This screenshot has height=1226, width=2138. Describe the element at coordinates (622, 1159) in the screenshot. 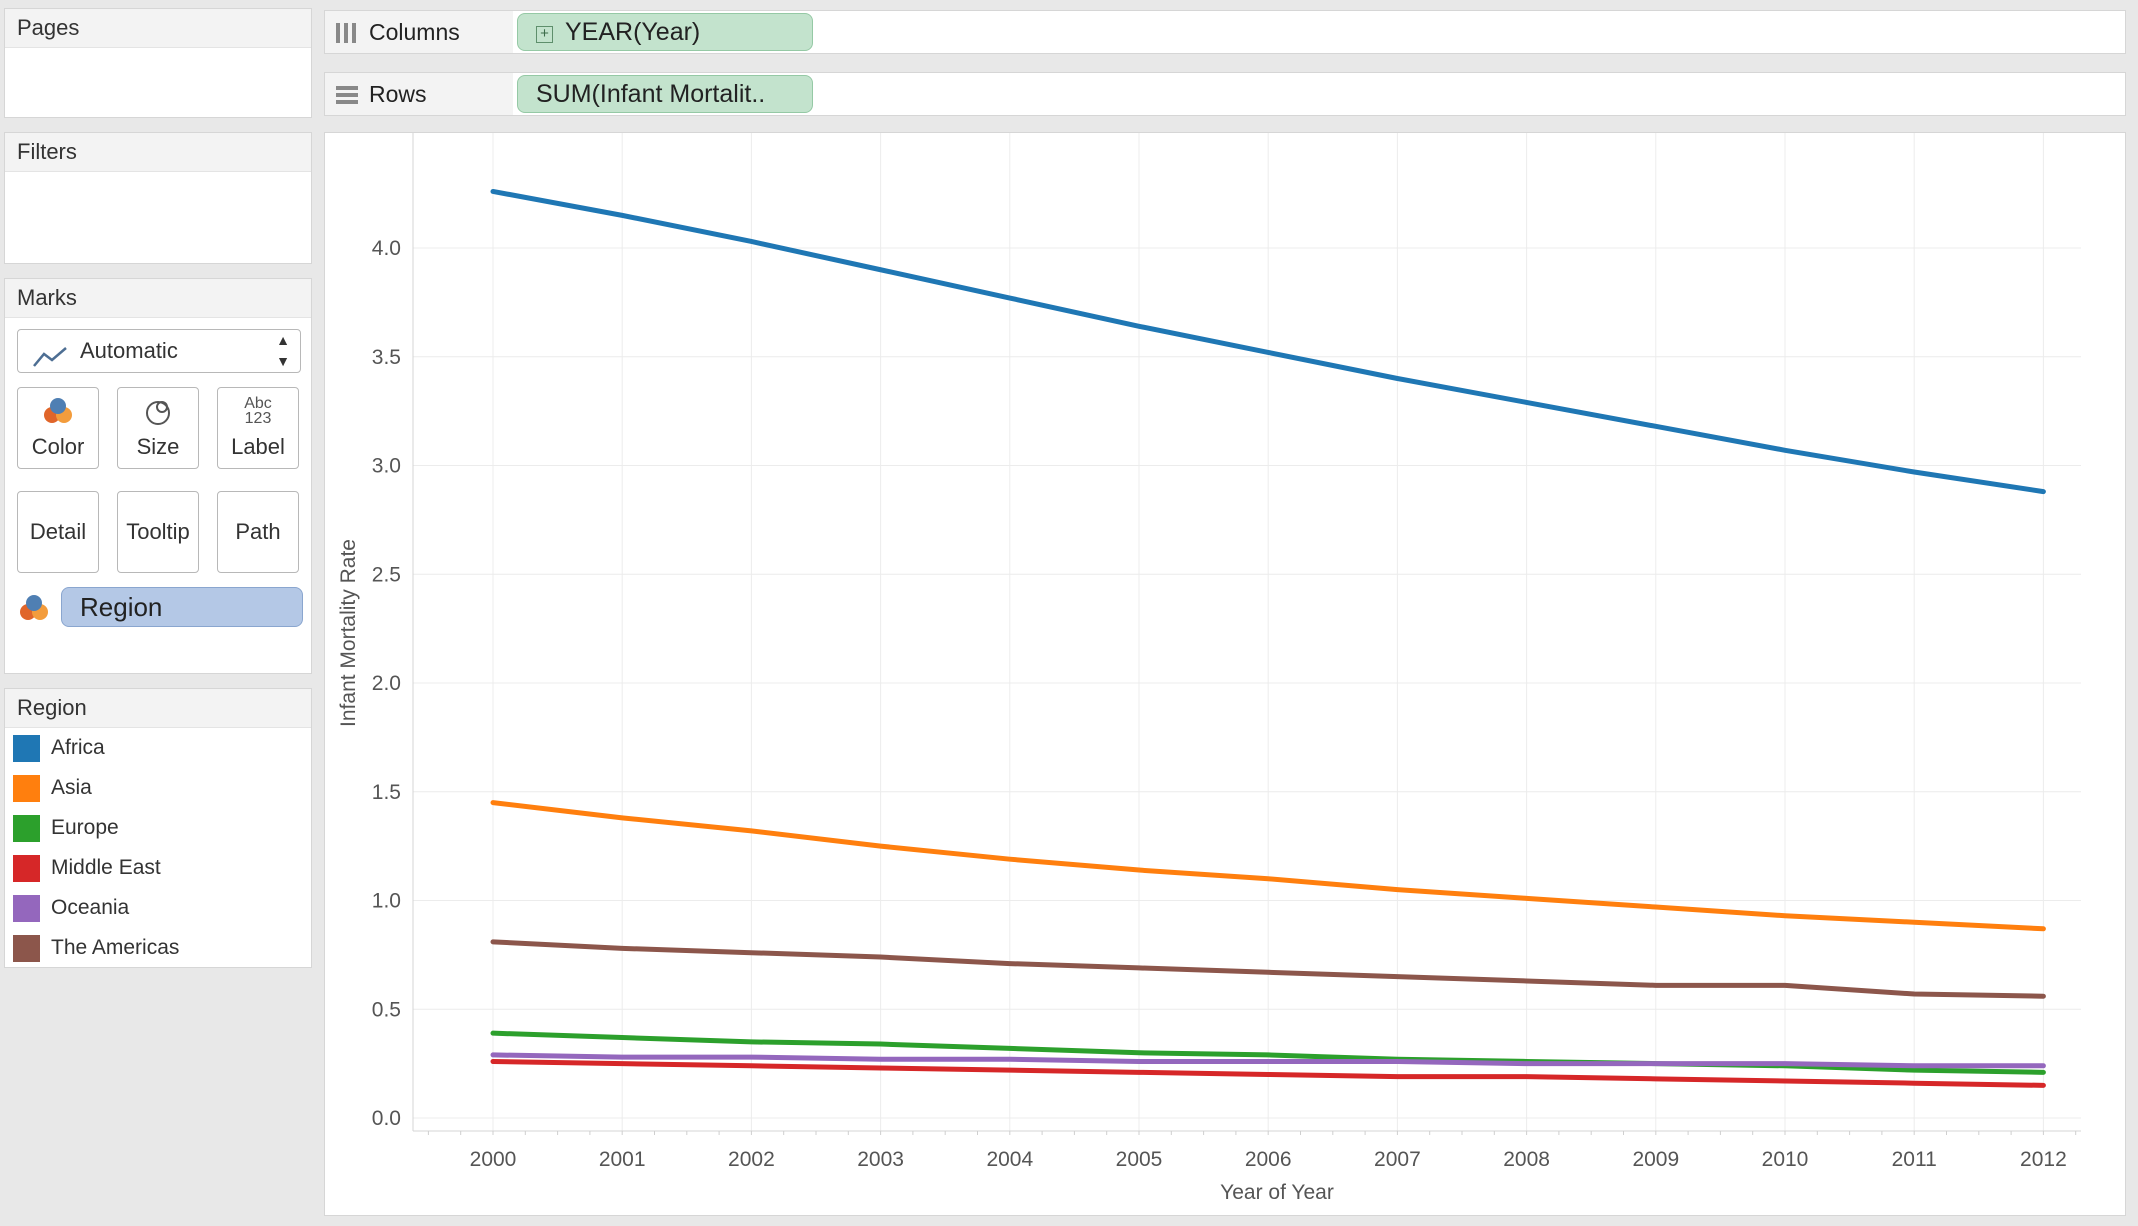

I see `x-tick-label: 2001` at that location.